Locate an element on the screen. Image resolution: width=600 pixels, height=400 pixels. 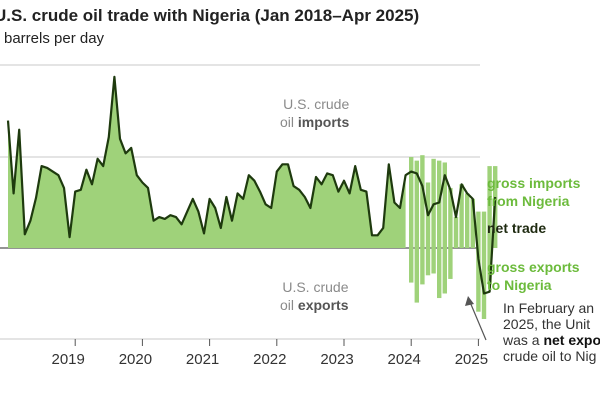
exports-area-label-line1: U.S. crude is located at coordinates (315, 287).